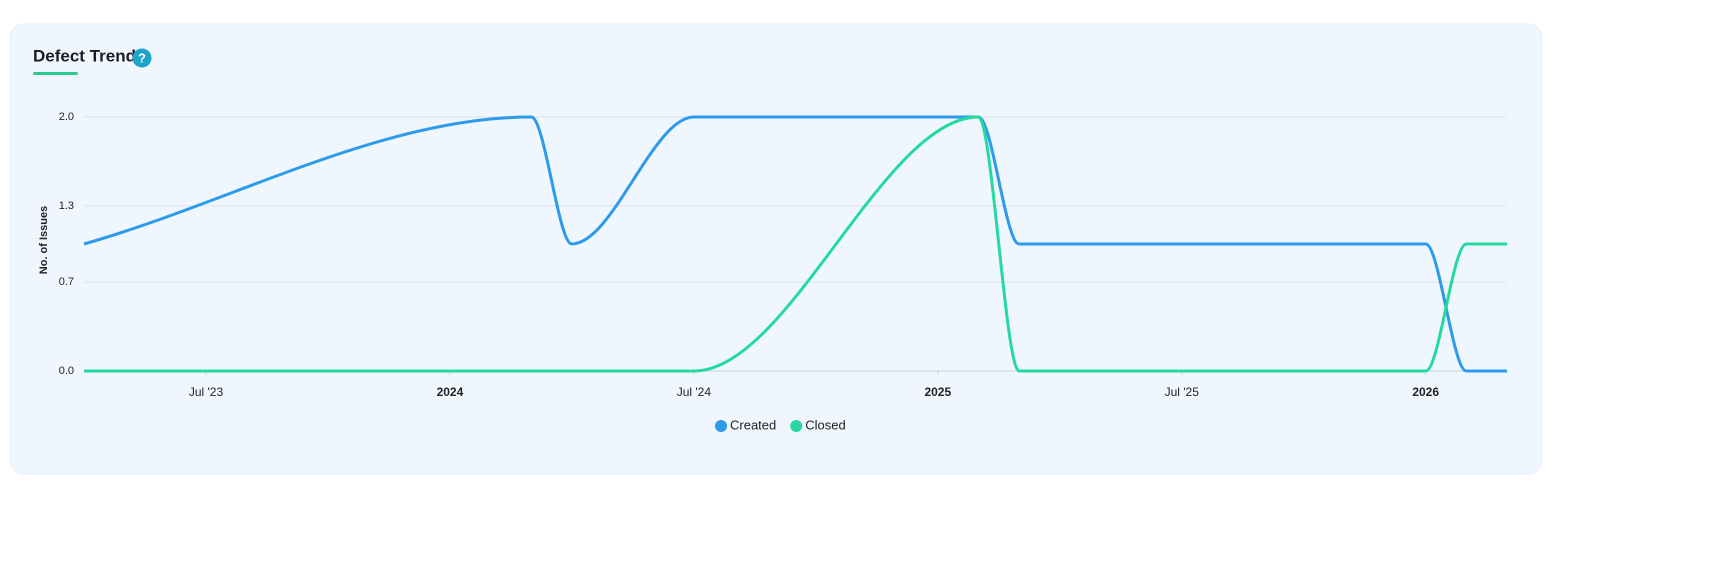  I want to click on x-tick-label: Jul '25, so click(1182, 392).